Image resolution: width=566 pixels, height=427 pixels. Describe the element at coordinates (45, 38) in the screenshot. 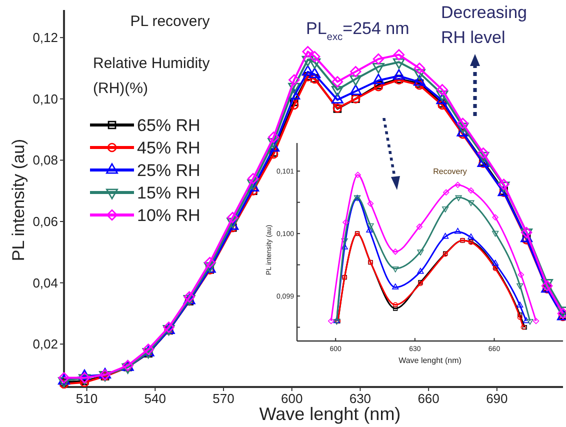

I see `y-tick-label: 0,12` at that location.